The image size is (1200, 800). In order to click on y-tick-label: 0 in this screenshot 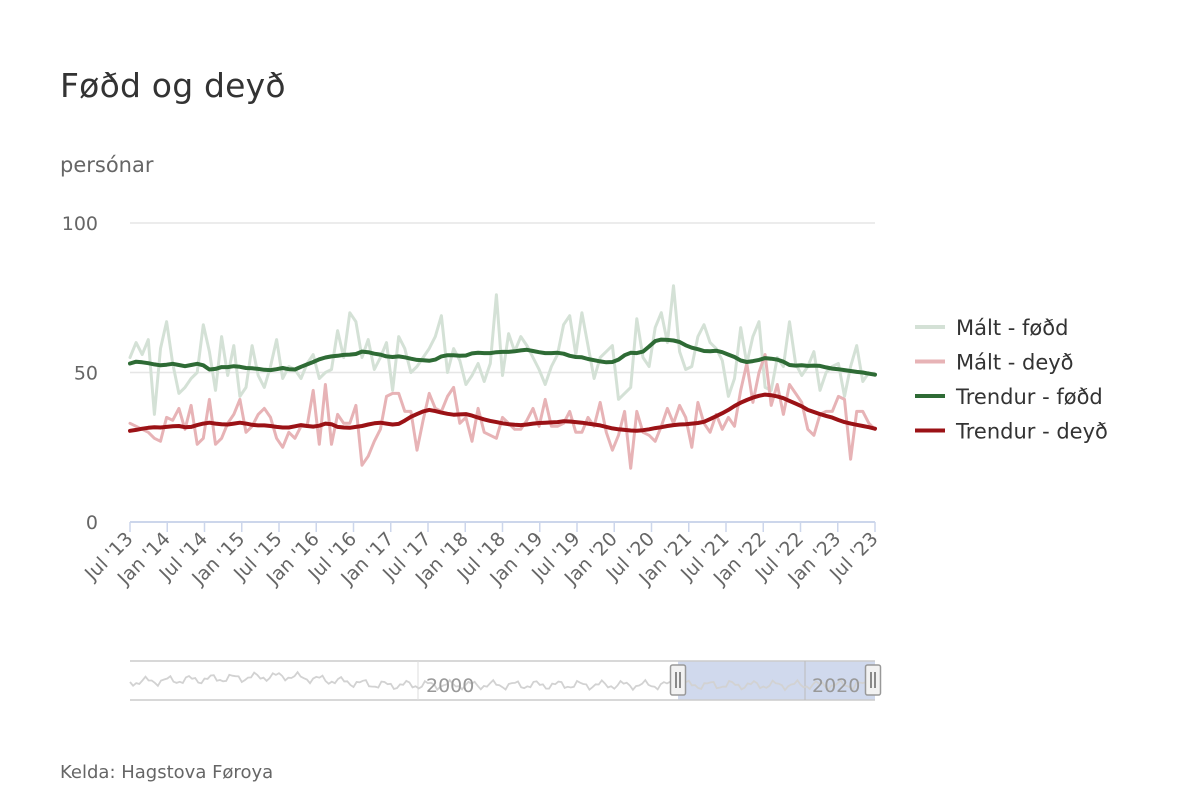, I will do `click(92, 523)`.